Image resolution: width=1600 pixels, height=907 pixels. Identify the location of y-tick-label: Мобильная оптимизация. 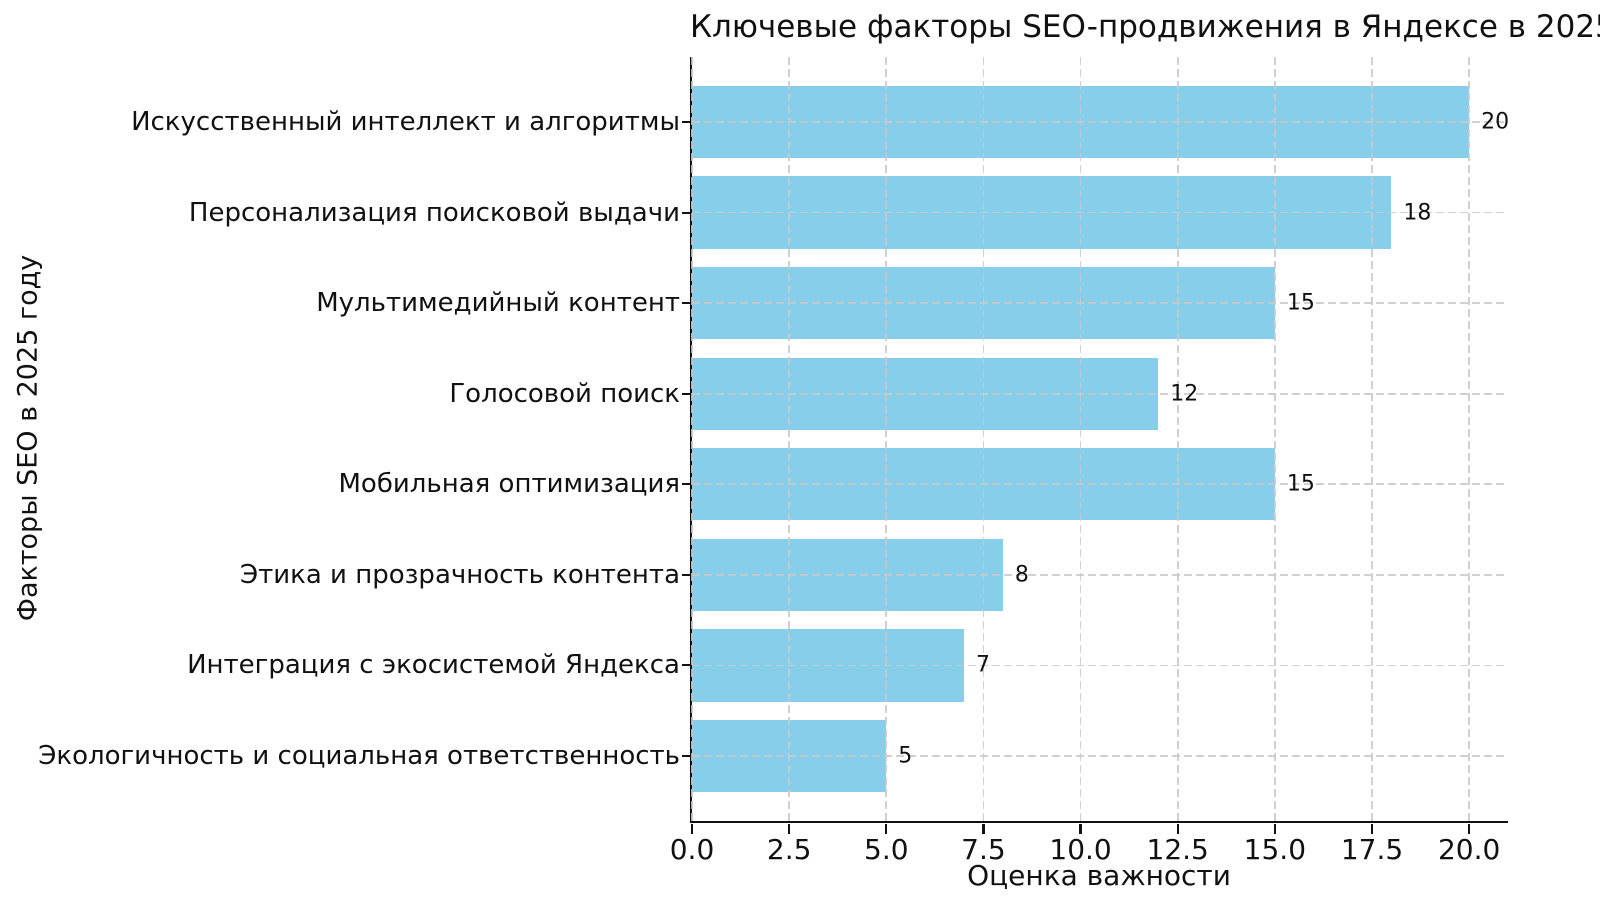
(509, 484).